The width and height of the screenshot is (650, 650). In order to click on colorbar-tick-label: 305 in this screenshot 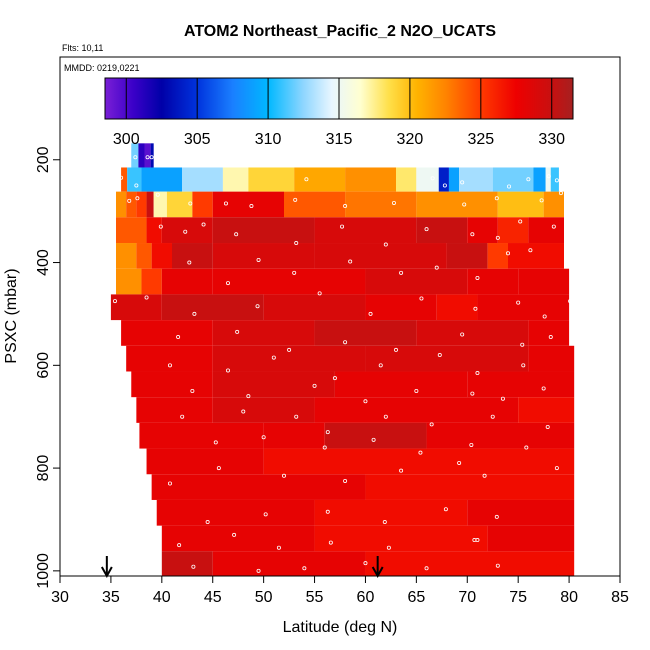, I will do `click(197, 139)`.